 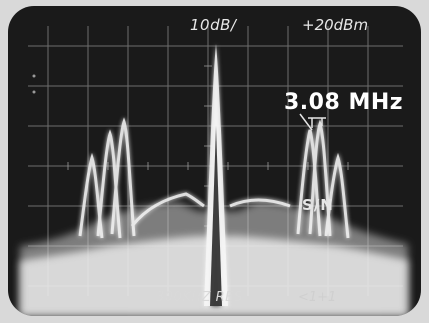 I want to click on carrier-peak, so click(x=216, y=175).